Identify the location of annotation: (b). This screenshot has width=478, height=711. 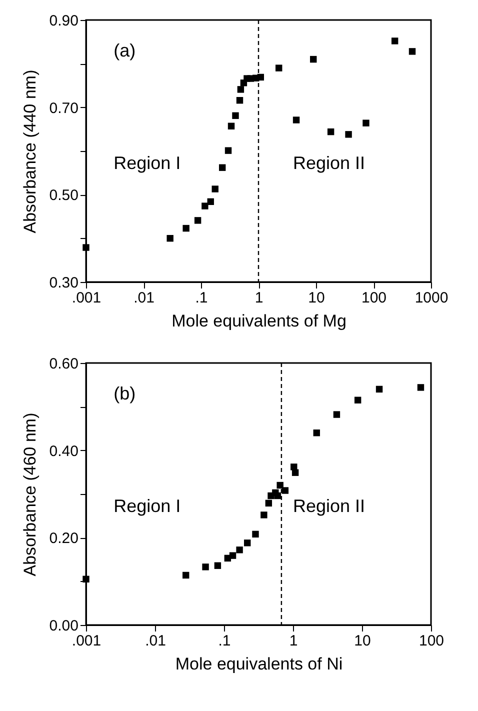
(125, 393).